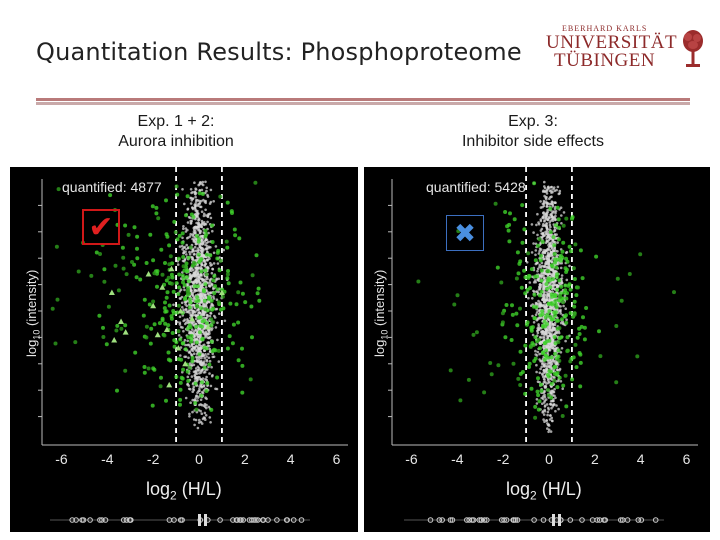 Image resolution: width=720 pixels, height=540 pixels. Describe the element at coordinates (176, 141) in the screenshot. I see `exp-1-label-line-2: Aurora inhibition` at that location.